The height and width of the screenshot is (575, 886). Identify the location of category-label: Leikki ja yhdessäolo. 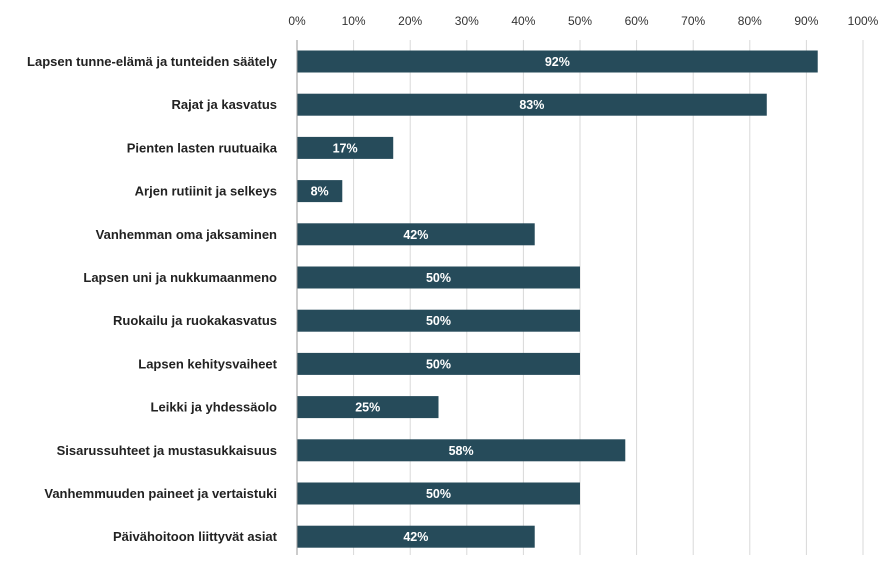
(214, 407).